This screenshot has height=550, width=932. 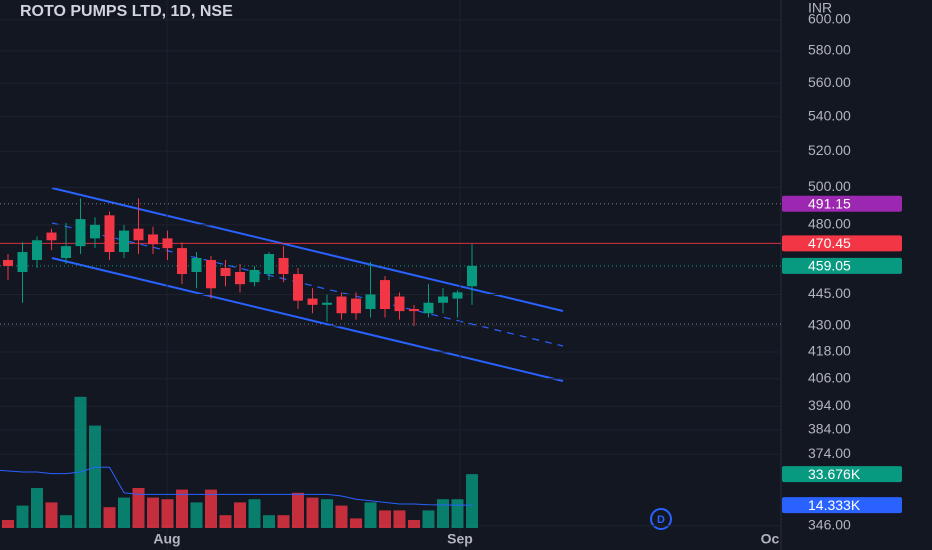 I want to click on marker-icon, so click(x=661, y=519).